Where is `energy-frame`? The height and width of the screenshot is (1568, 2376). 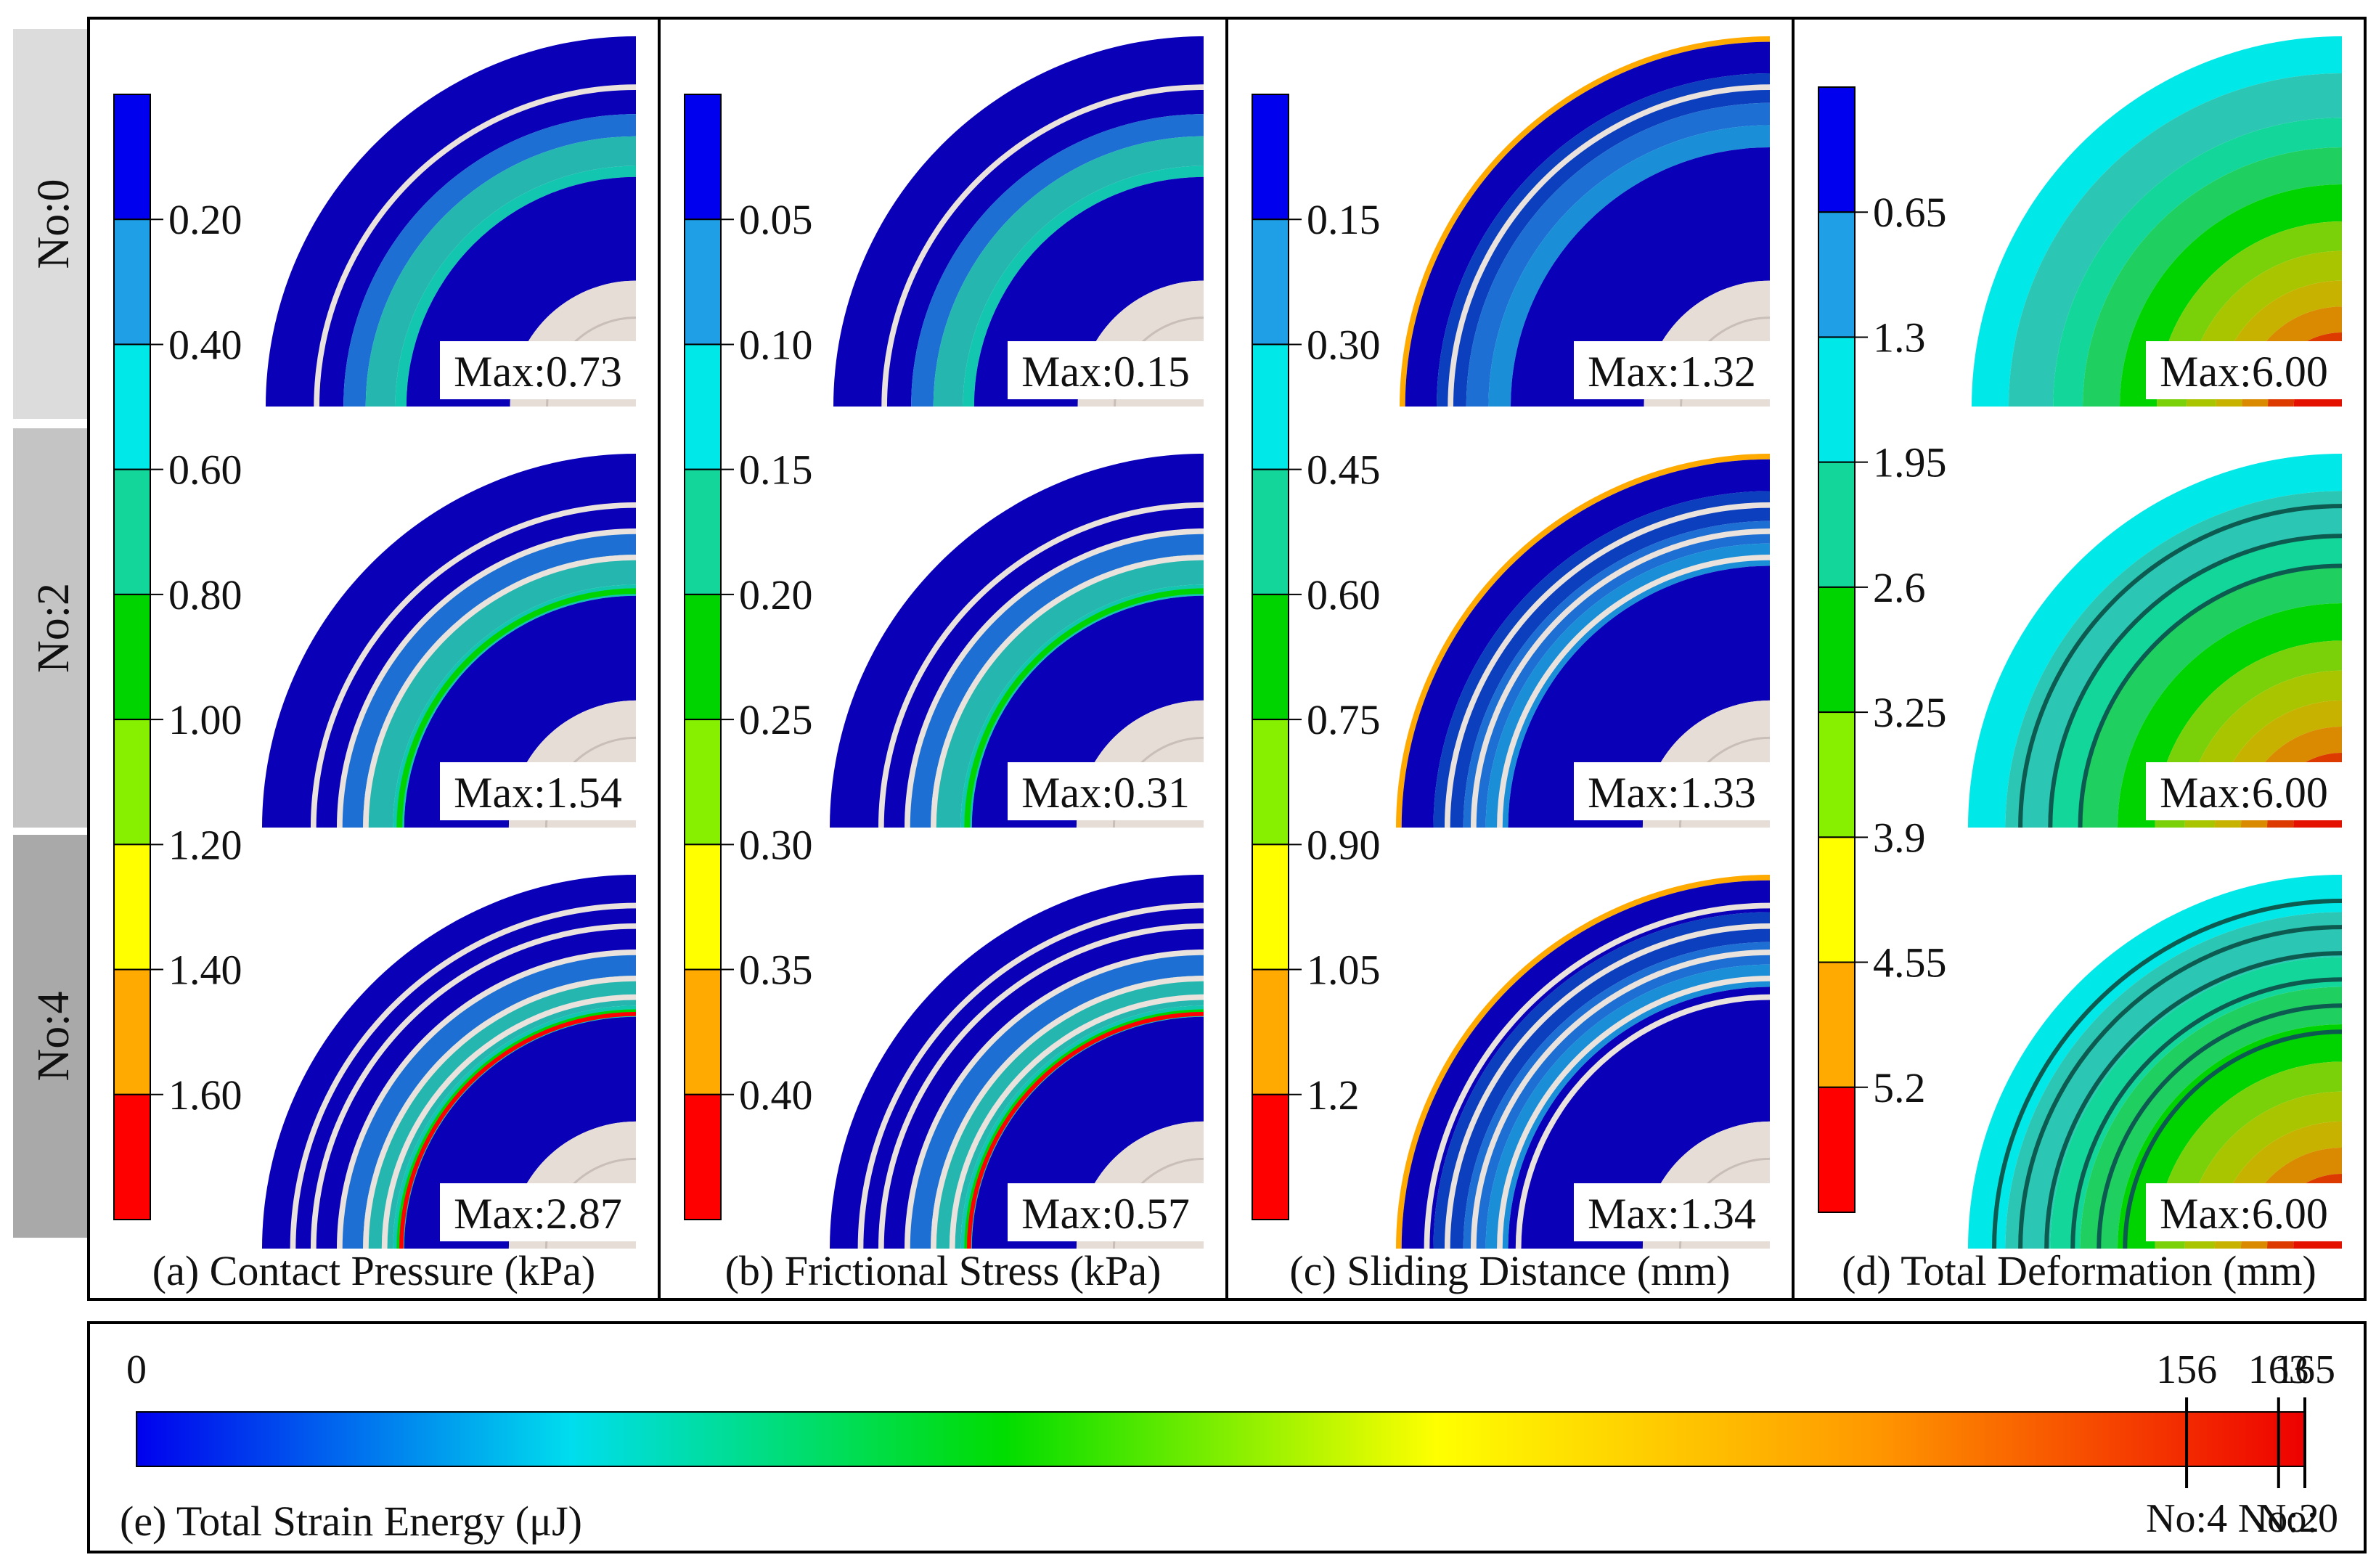 energy-frame is located at coordinates (1227, 1437).